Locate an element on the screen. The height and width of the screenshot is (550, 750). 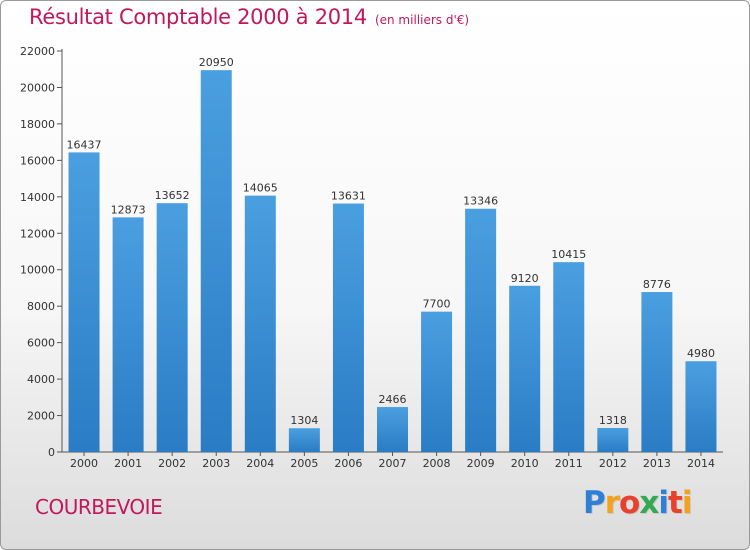
x-tick-label: 2007 is located at coordinates (393, 463).